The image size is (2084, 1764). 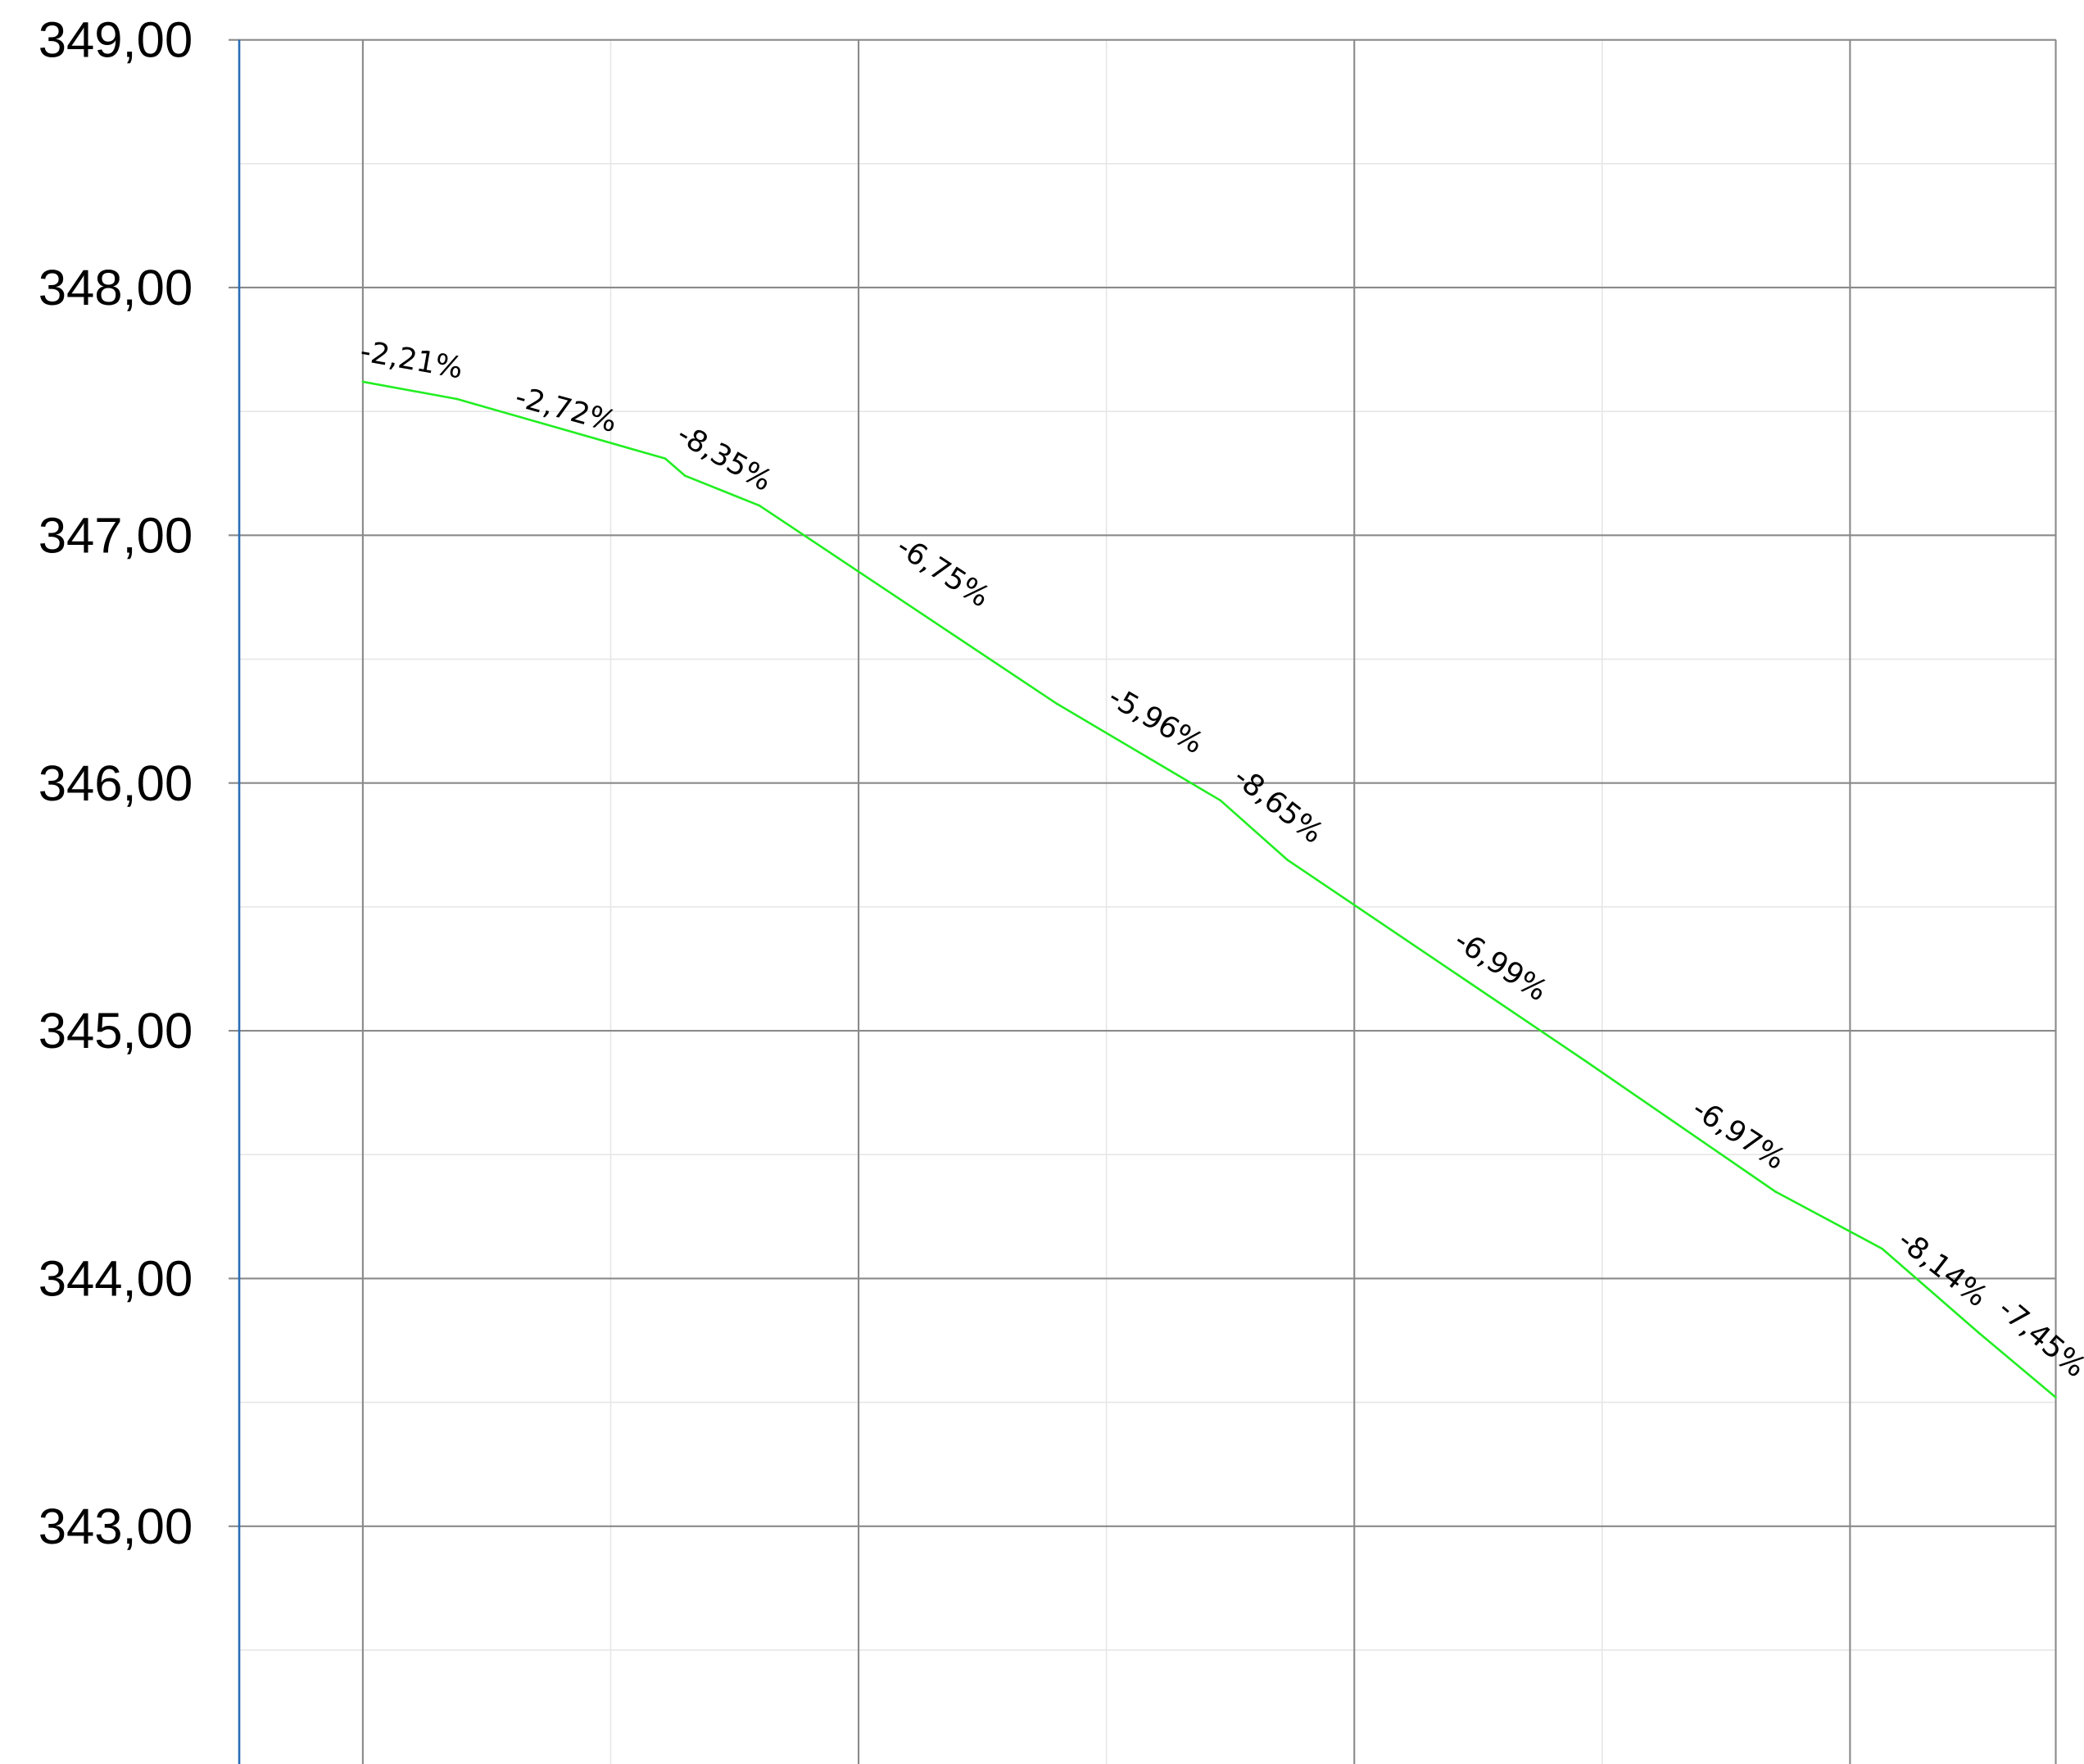 What do you see at coordinates (116, 1031) in the screenshot?
I see `y-tick-label: 345,00` at bounding box center [116, 1031].